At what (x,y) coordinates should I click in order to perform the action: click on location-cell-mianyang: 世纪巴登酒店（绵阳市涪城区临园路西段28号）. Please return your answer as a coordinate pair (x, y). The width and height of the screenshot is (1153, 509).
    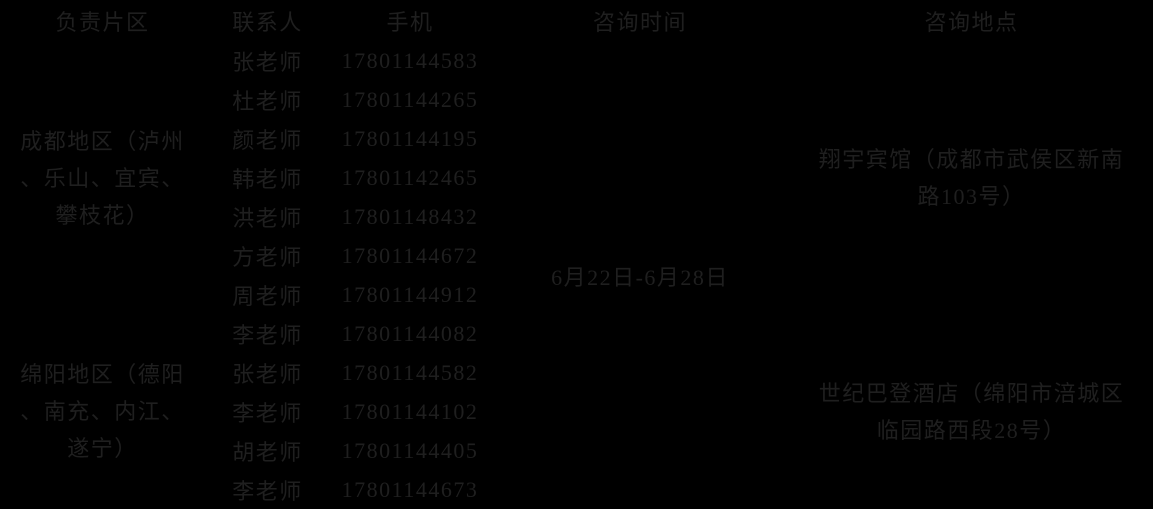
    Looking at the image, I should click on (971, 411).